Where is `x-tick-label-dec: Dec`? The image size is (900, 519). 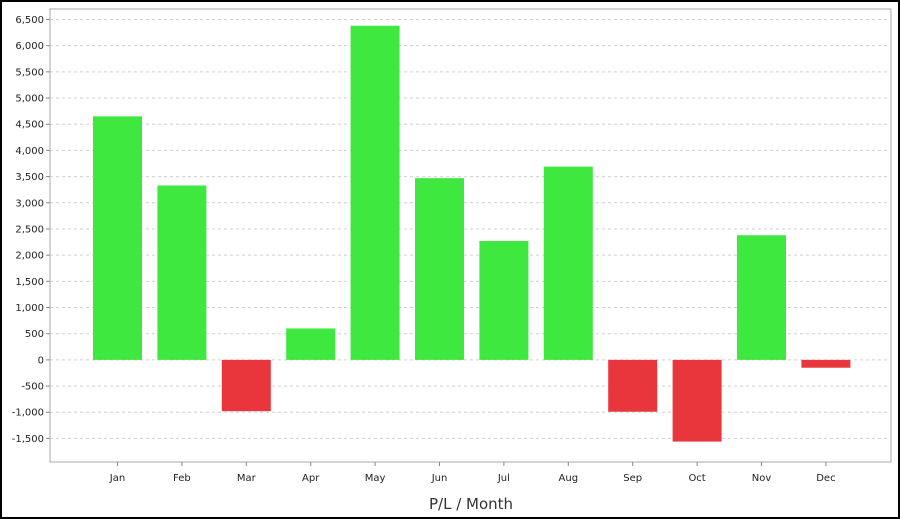
x-tick-label-dec: Dec is located at coordinates (825, 478).